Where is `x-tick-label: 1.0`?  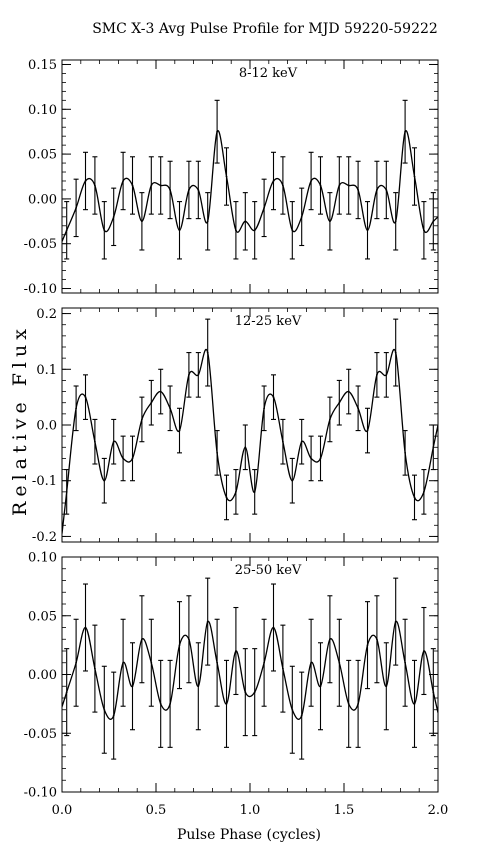
x-tick-label: 1.0 is located at coordinates (250, 810).